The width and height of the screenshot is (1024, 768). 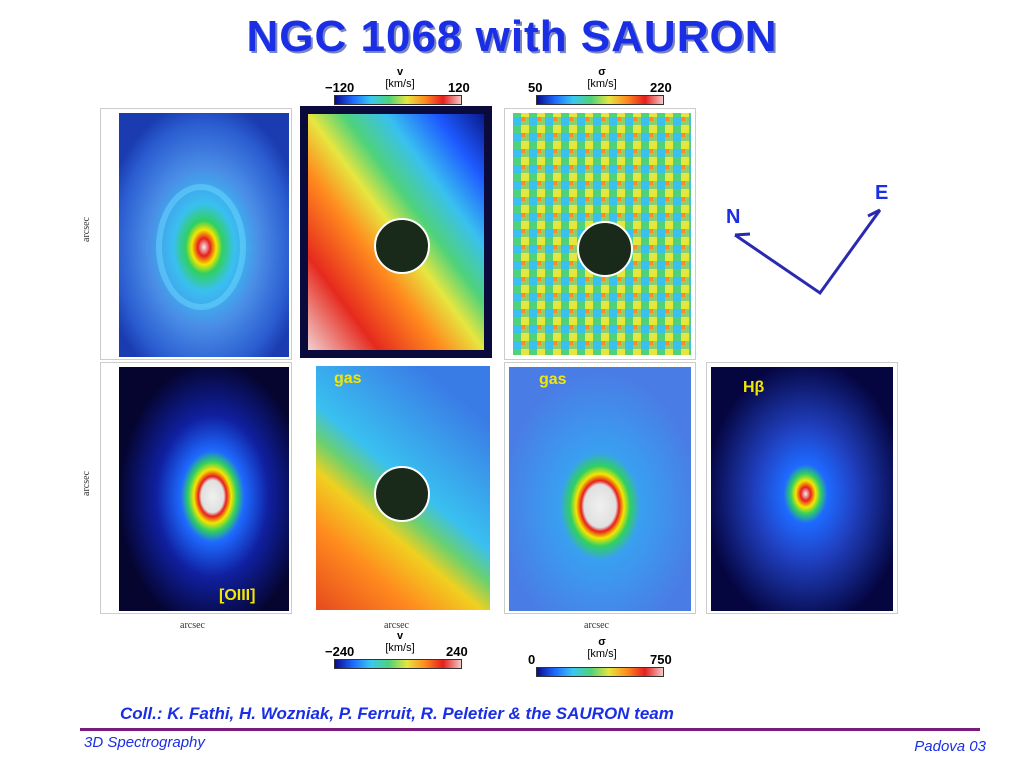 What do you see at coordinates (396, 487) in the screenshot?
I see `panel-gas-velocity: gas` at bounding box center [396, 487].